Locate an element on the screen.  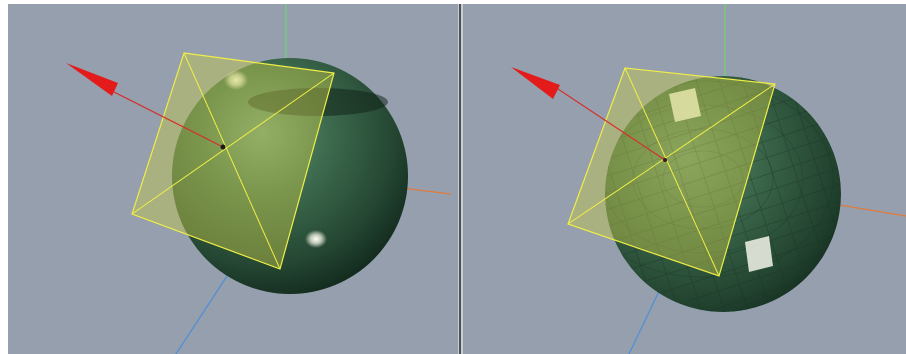
axis-orange-line is located at coordinates (869, 210).